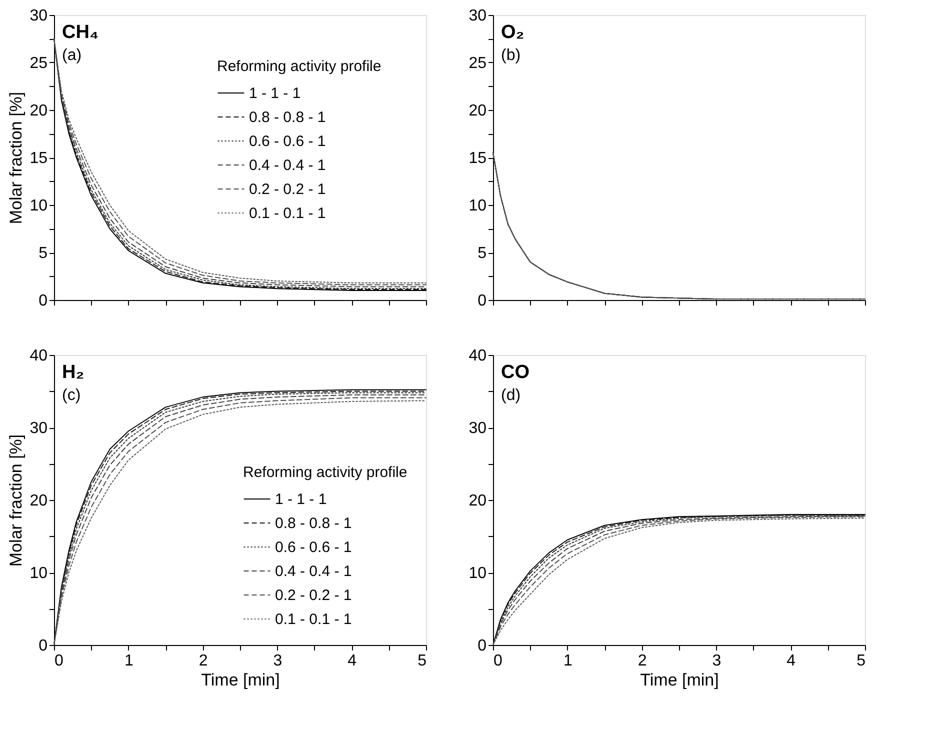  I want to click on chart-title: CH₄, so click(80, 32).